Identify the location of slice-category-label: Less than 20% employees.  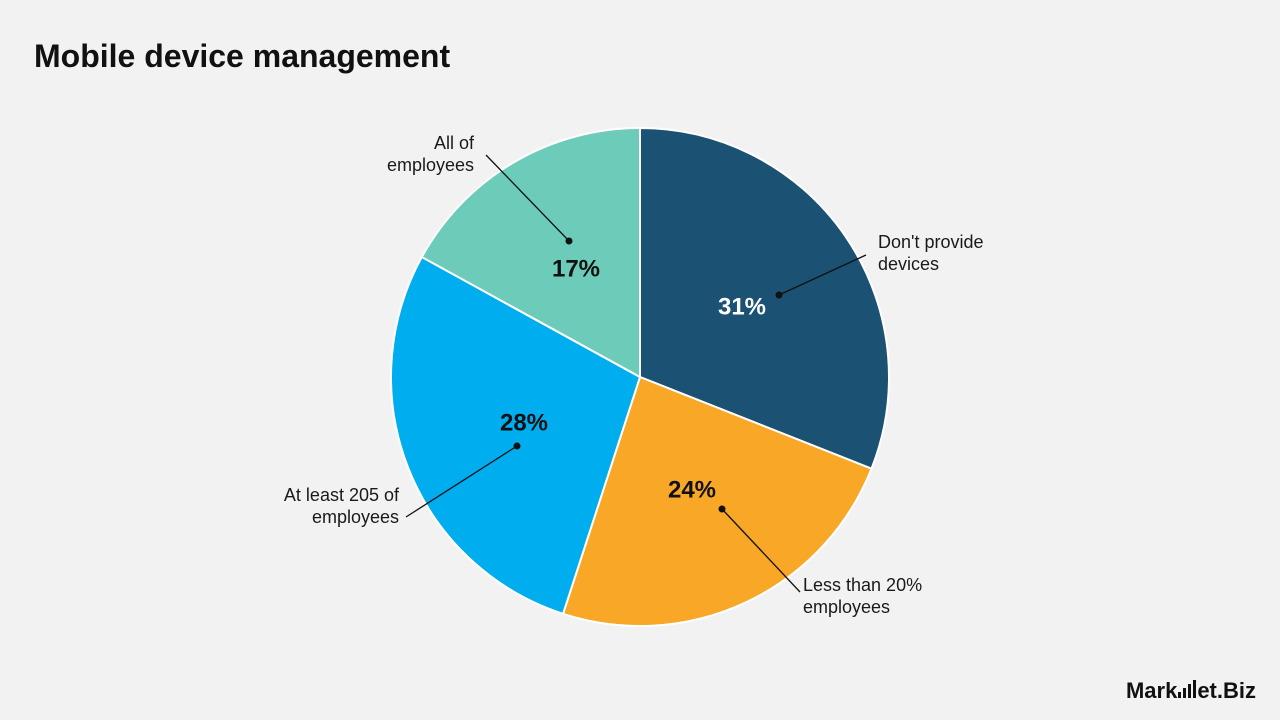
(862, 596).